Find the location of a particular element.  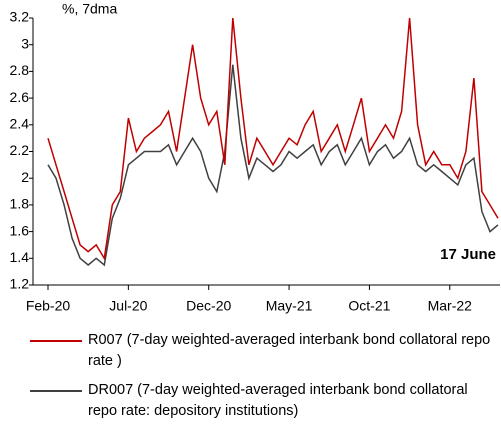

y-axis-label: %, 7dma is located at coordinates (89, 9).